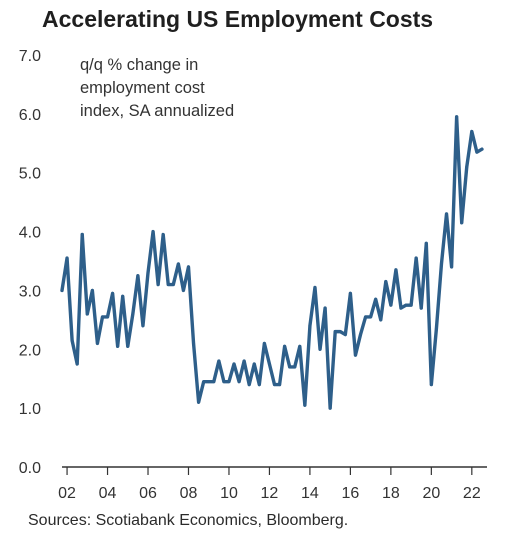  Describe the element at coordinates (30, 350) in the screenshot. I see `y-tick-label: 2.0` at that location.